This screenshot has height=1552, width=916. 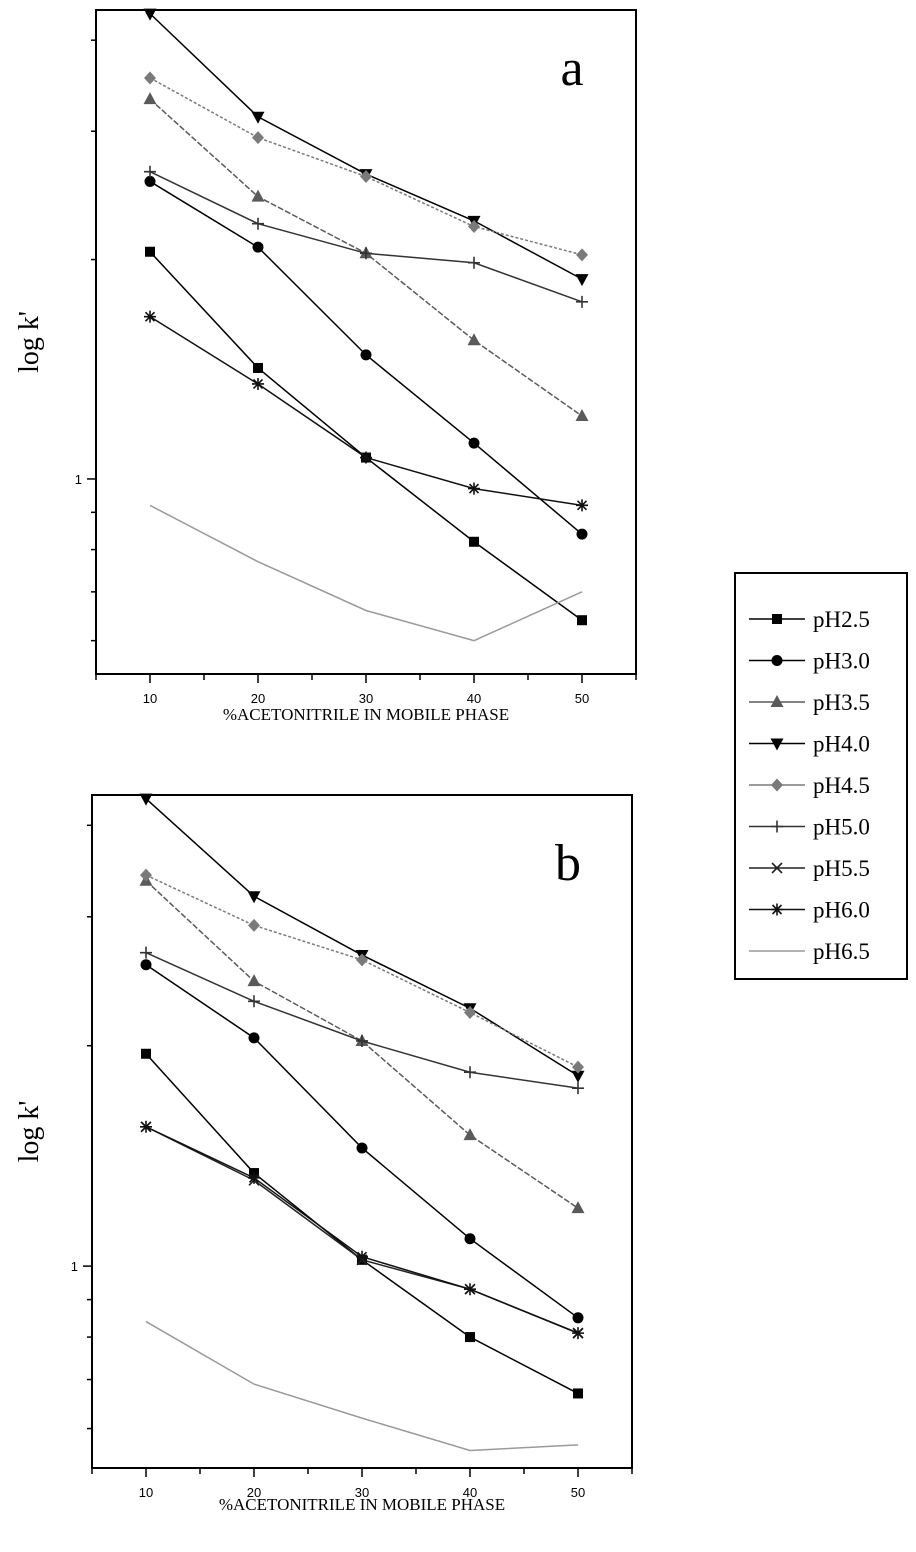 I want to click on panel-letter: b, so click(x=568, y=863).